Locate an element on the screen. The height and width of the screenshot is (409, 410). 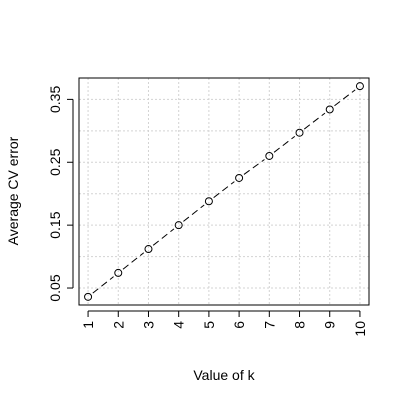
x-tick-label: 10 is located at coordinates (360, 329).